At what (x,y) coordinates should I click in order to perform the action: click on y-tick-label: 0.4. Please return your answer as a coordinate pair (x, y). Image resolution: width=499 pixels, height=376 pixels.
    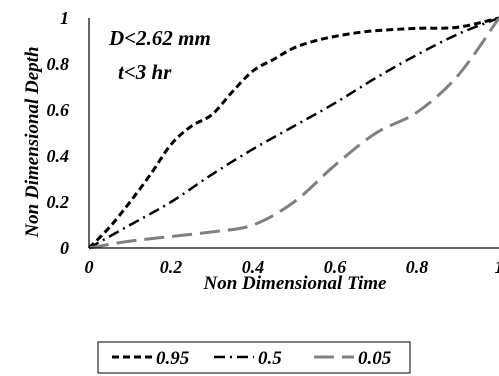
    Looking at the image, I should click on (58, 156).